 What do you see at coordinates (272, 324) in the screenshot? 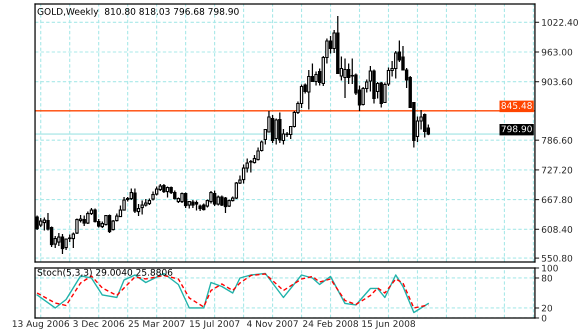
I see `x-tick-label: 4 Nov 2007` at bounding box center [272, 324].